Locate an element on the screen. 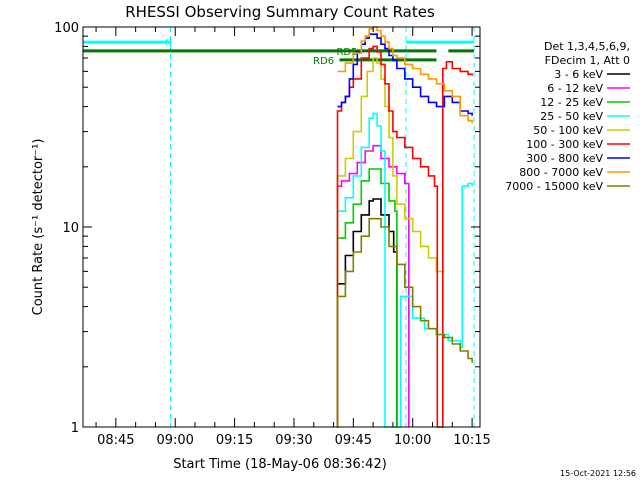 The height and width of the screenshot is (480, 640). x-axis-label: Start Time (18-May-06 08:36:42) is located at coordinates (280, 464).